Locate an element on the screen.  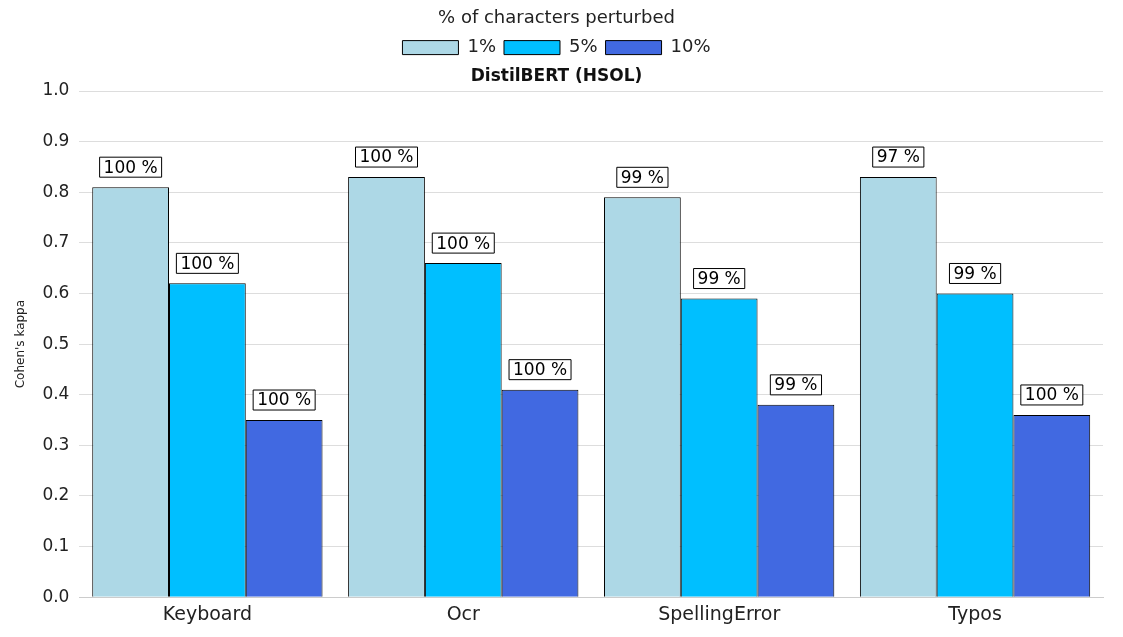
y-tick-label: 0.6 is located at coordinates (56, 291).